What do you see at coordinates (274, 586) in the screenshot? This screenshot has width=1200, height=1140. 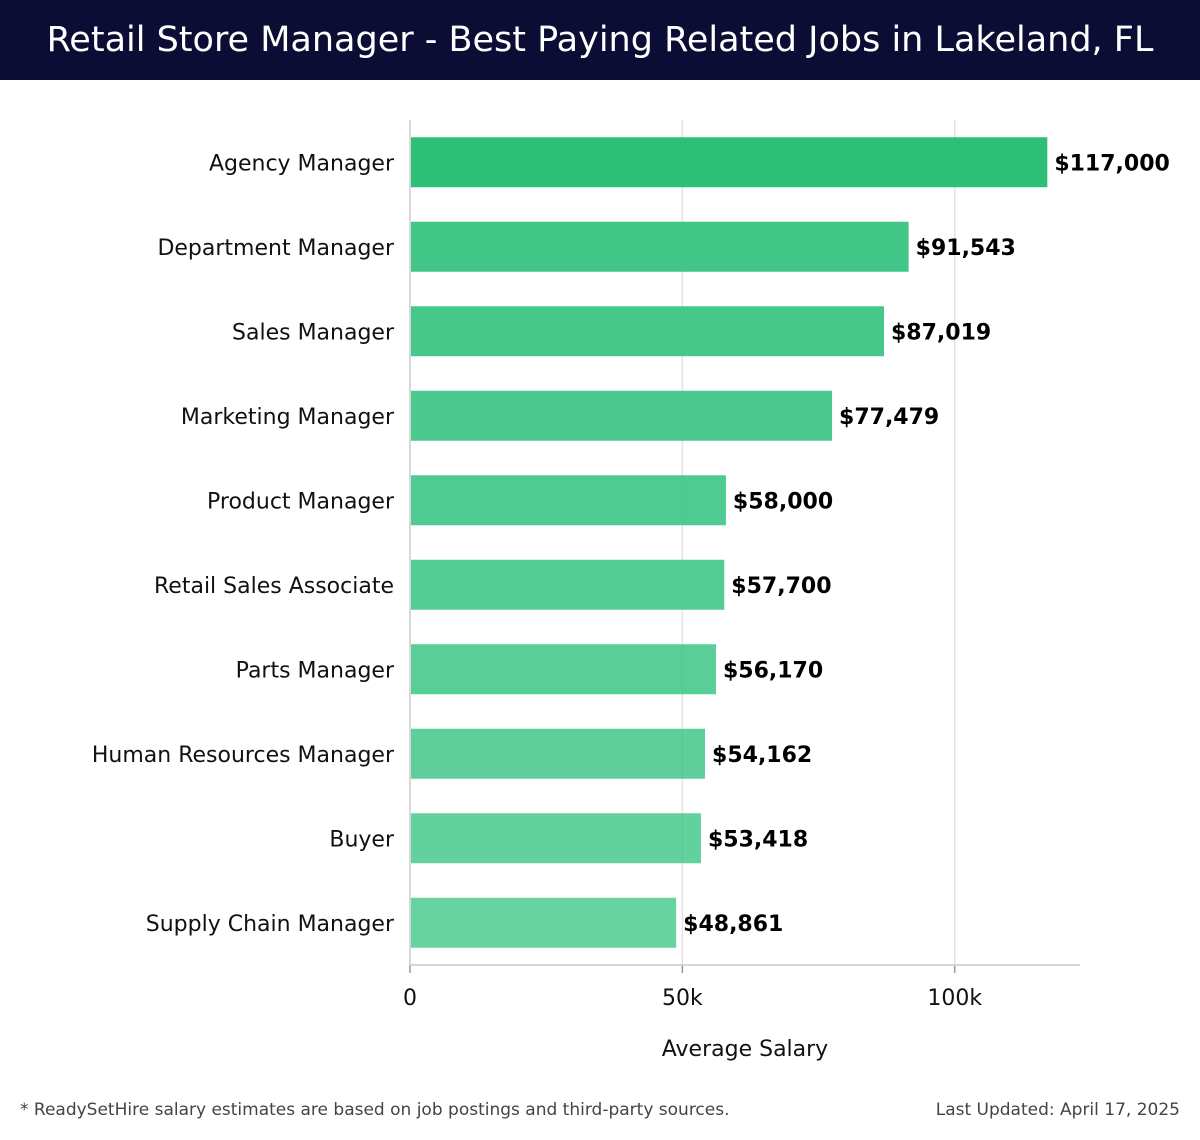 I see `category-label: Retail Sales Associate` at bounding box center [274, 586].